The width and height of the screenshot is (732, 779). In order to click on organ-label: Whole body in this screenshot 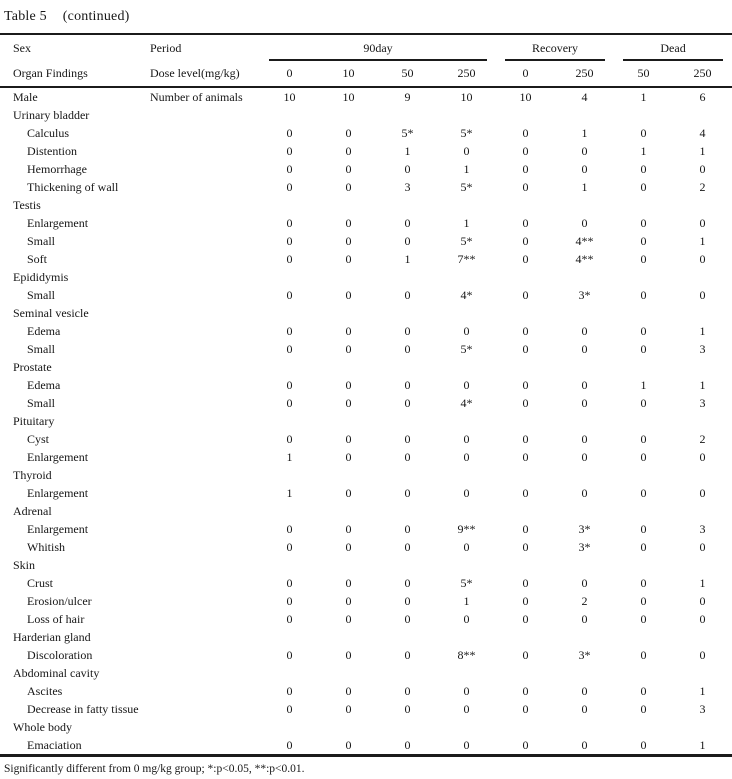, I will do `click(42, 727)`.